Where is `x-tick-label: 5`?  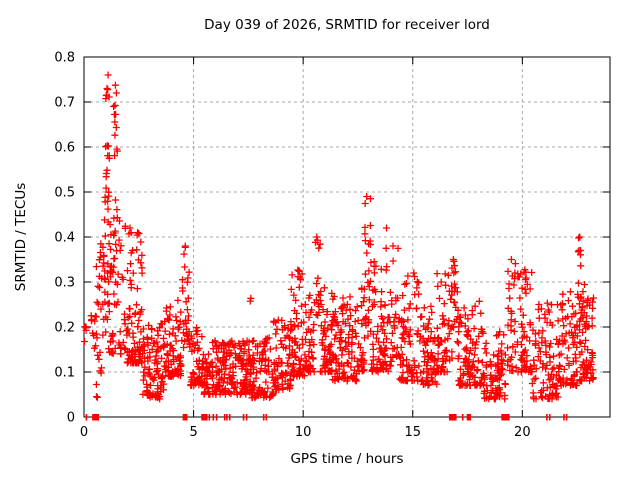
x-tick-label: 5 is located at coordinates (193, 432).